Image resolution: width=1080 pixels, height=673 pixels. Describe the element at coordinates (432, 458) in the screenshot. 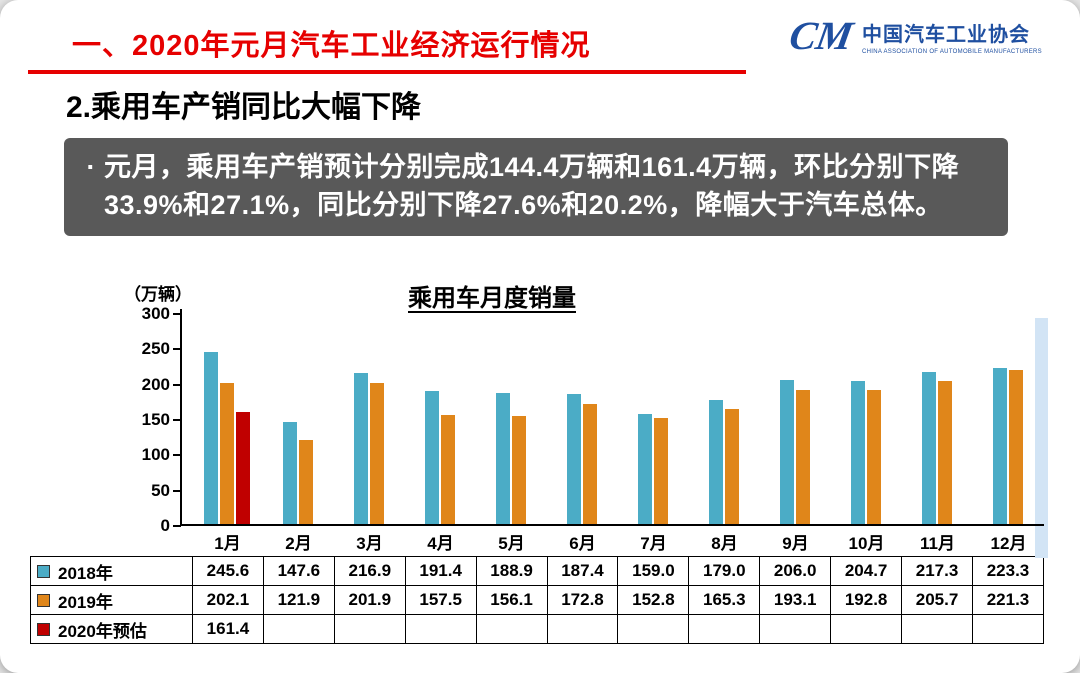

I see `bar-2018年-4月` at that location.